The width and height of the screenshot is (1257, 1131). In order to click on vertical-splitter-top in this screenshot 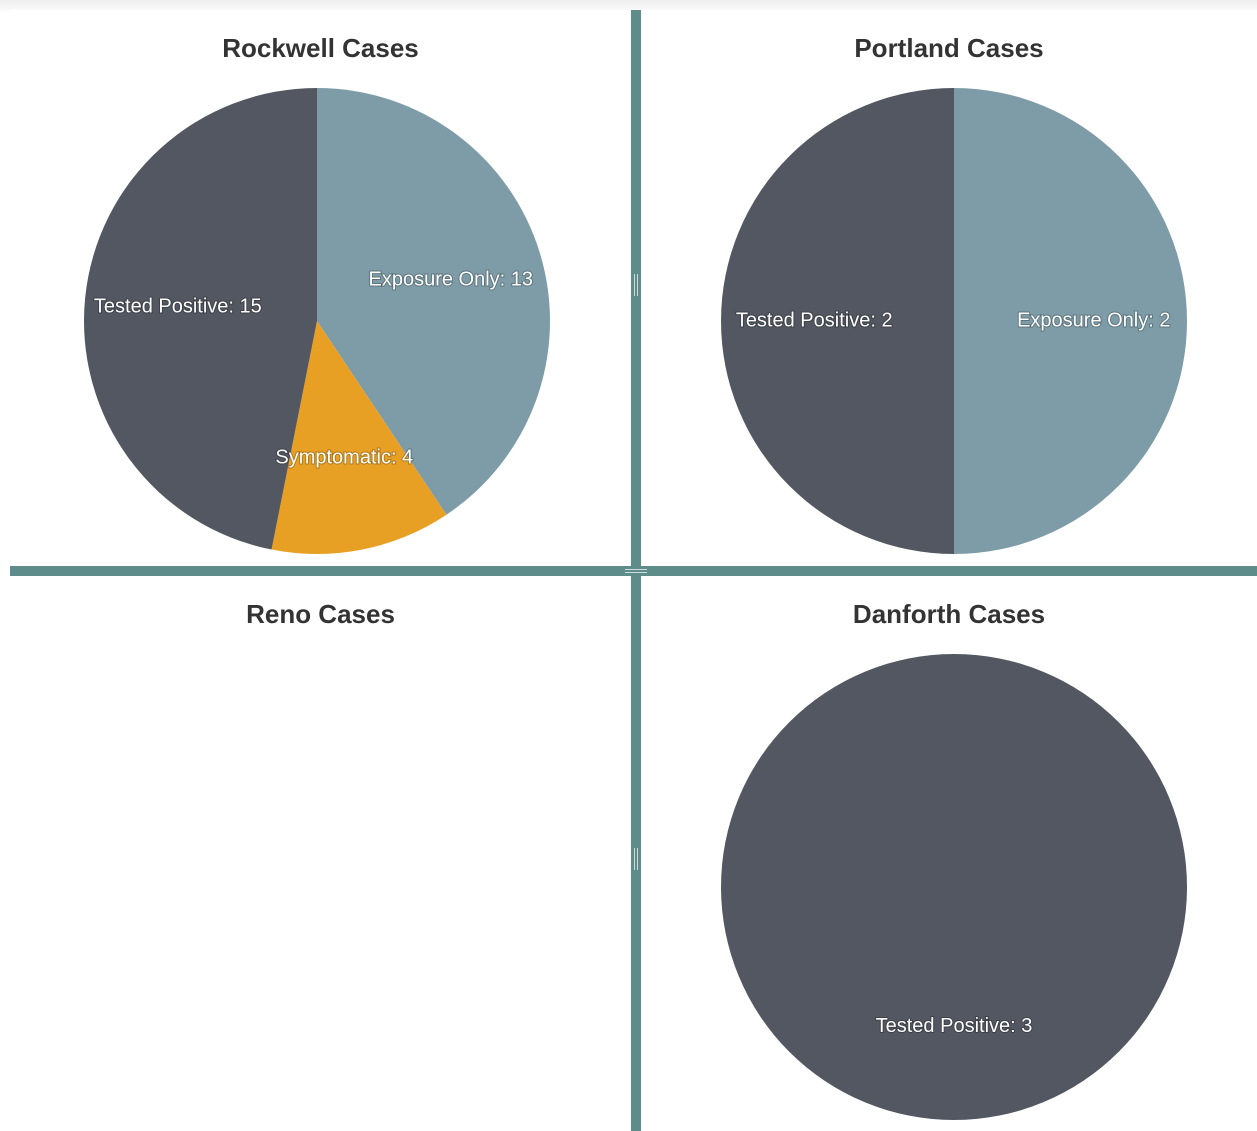, I will do `click(636, 288)`.